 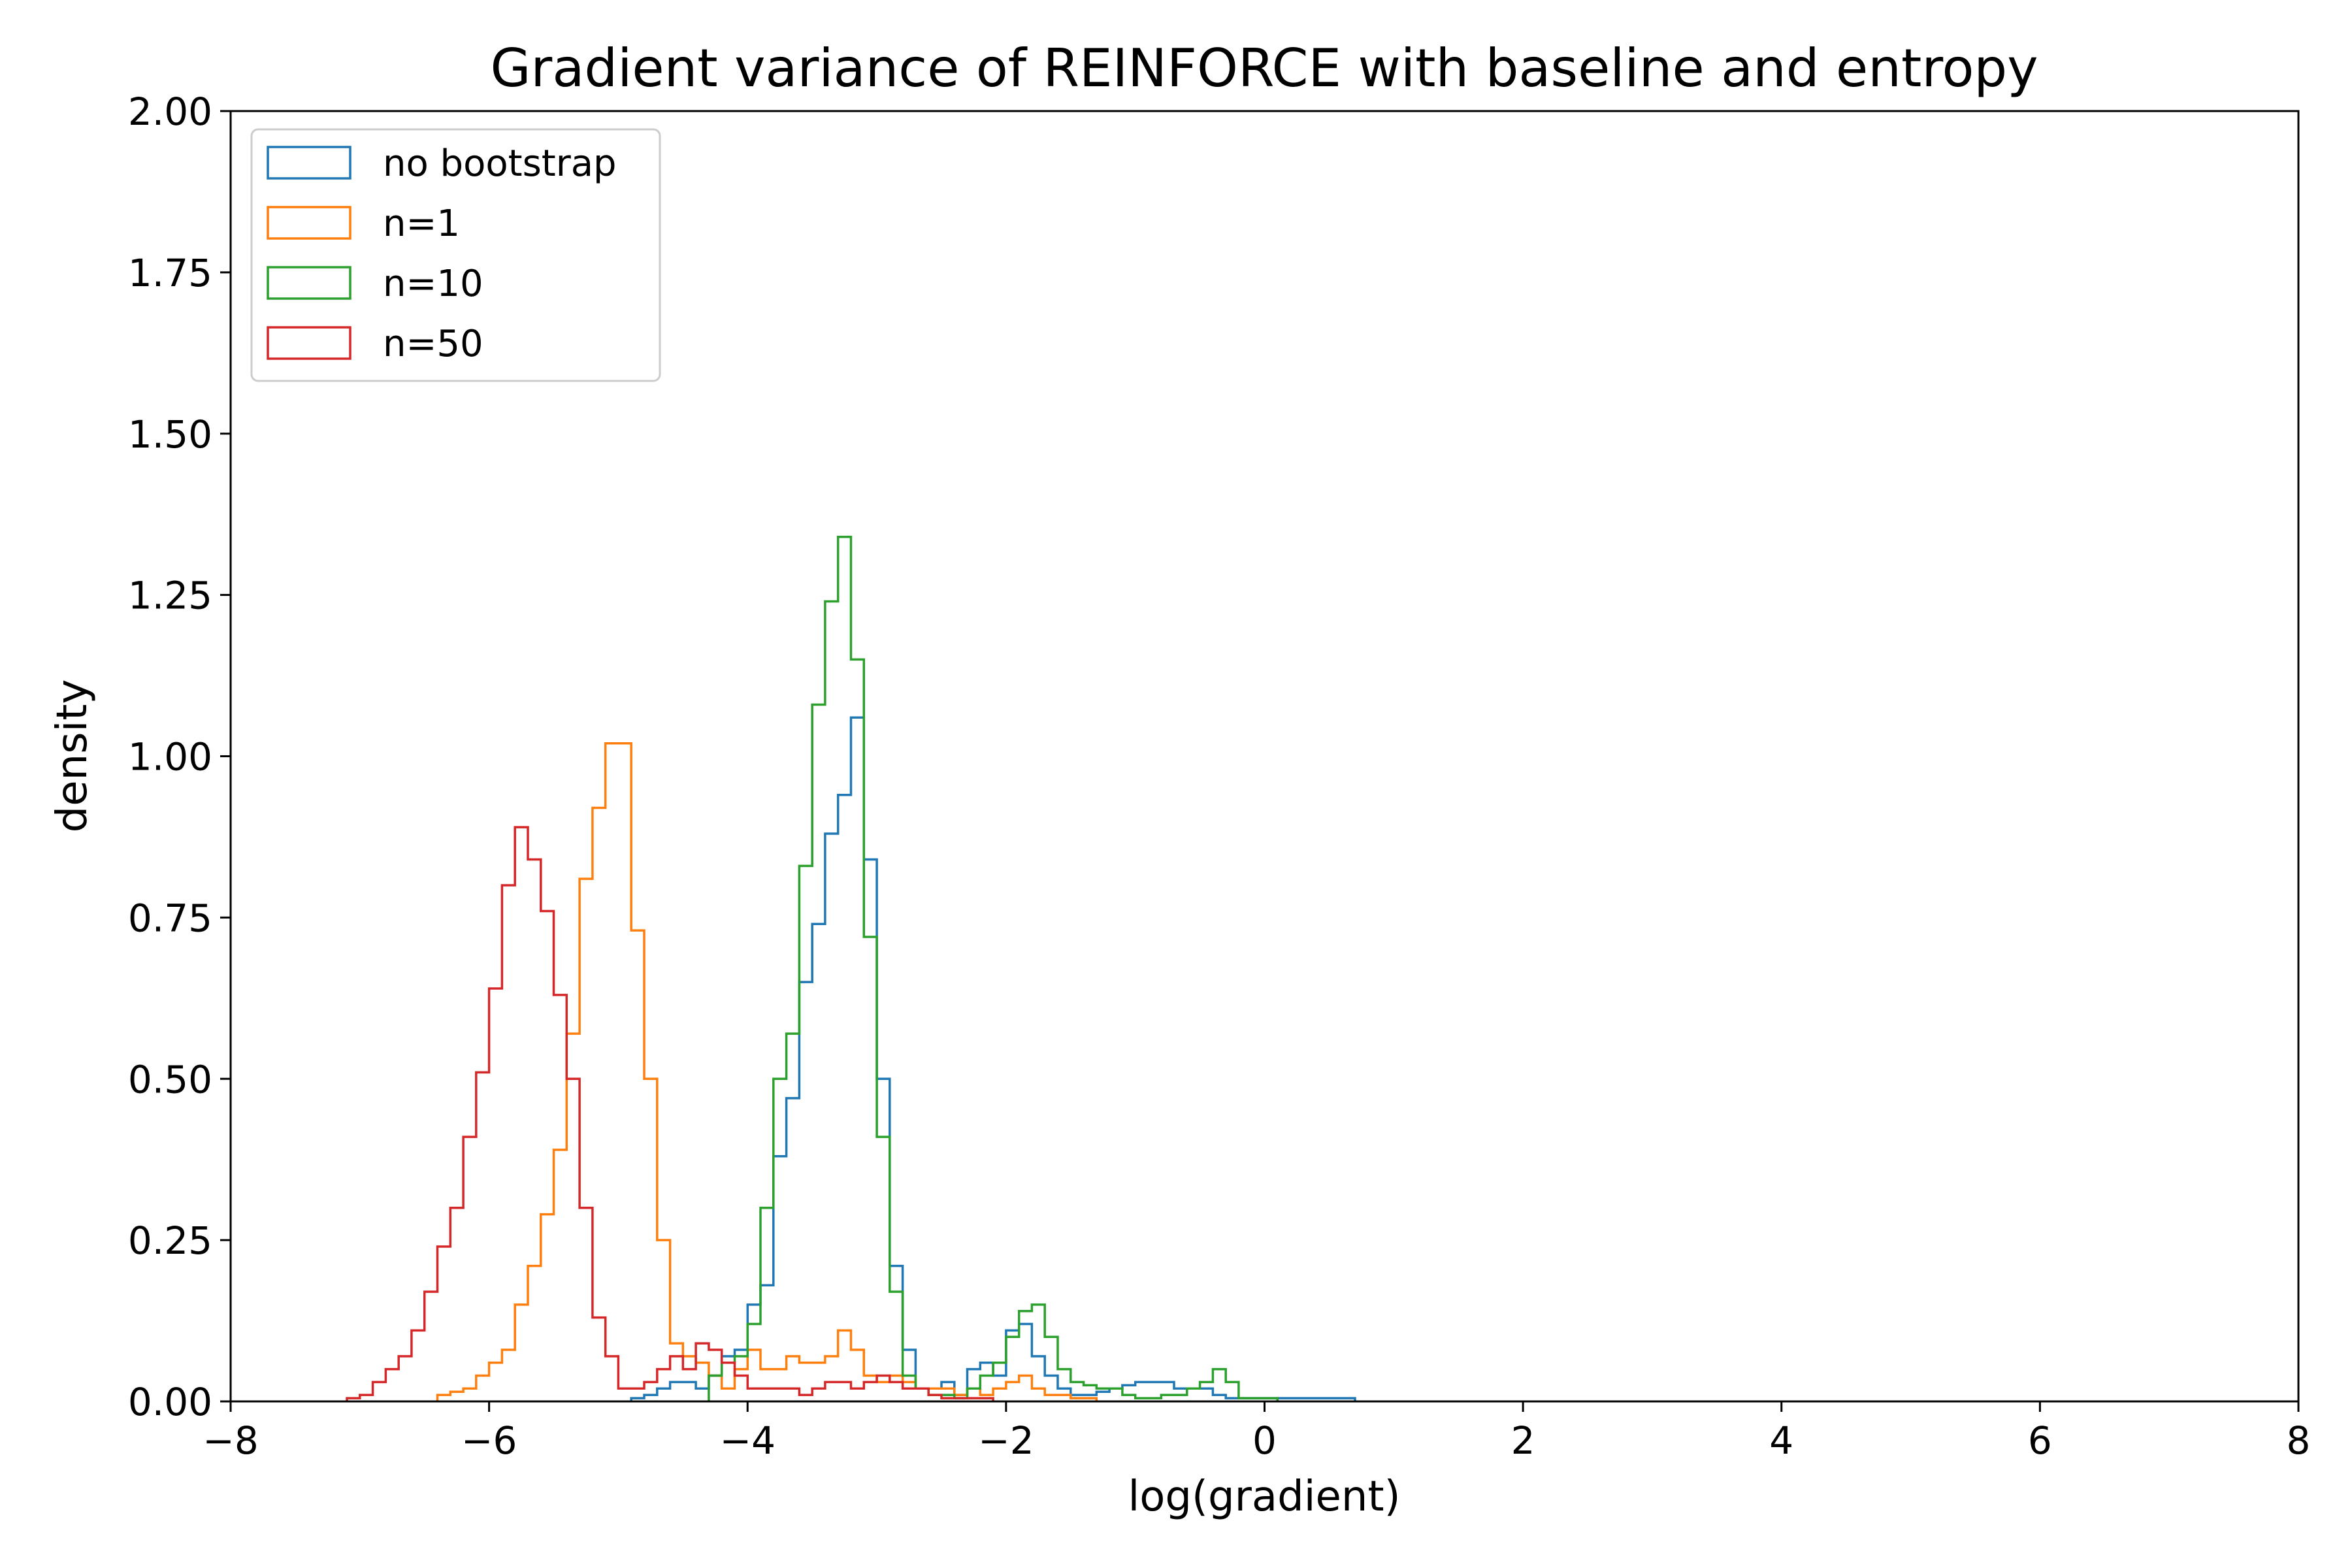 I want to click on legend-label-n50: n=50, so click(x=433, y=344).